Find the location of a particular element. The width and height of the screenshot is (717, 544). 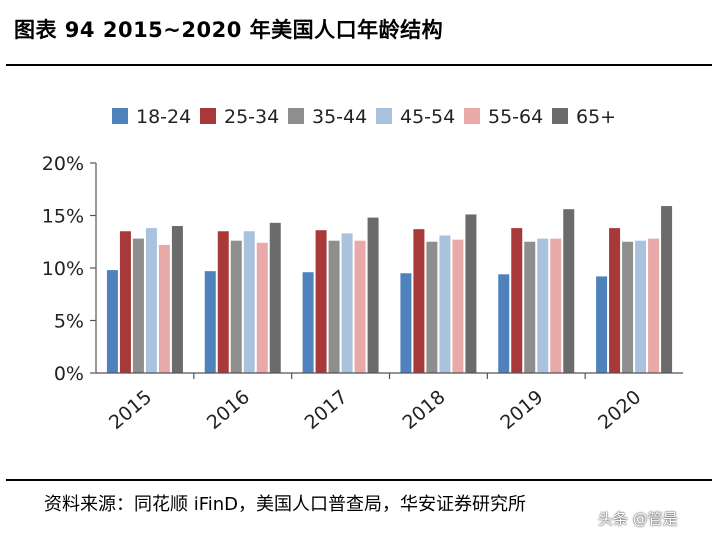

bar-65+-2020 is located at coordinates (667, 289).